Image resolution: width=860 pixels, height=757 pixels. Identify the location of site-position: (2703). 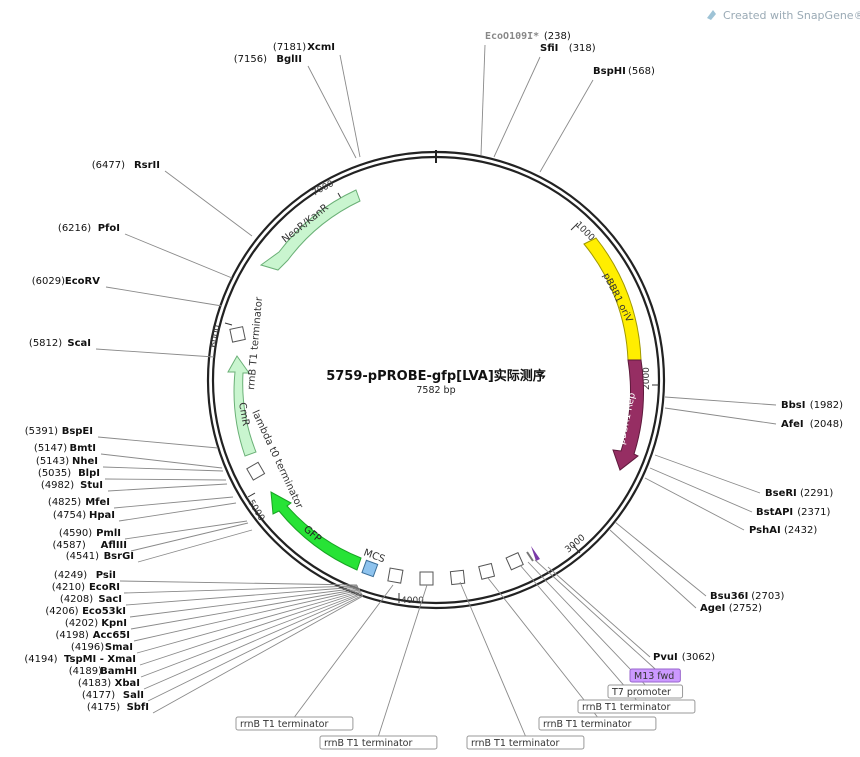
(767, 596).